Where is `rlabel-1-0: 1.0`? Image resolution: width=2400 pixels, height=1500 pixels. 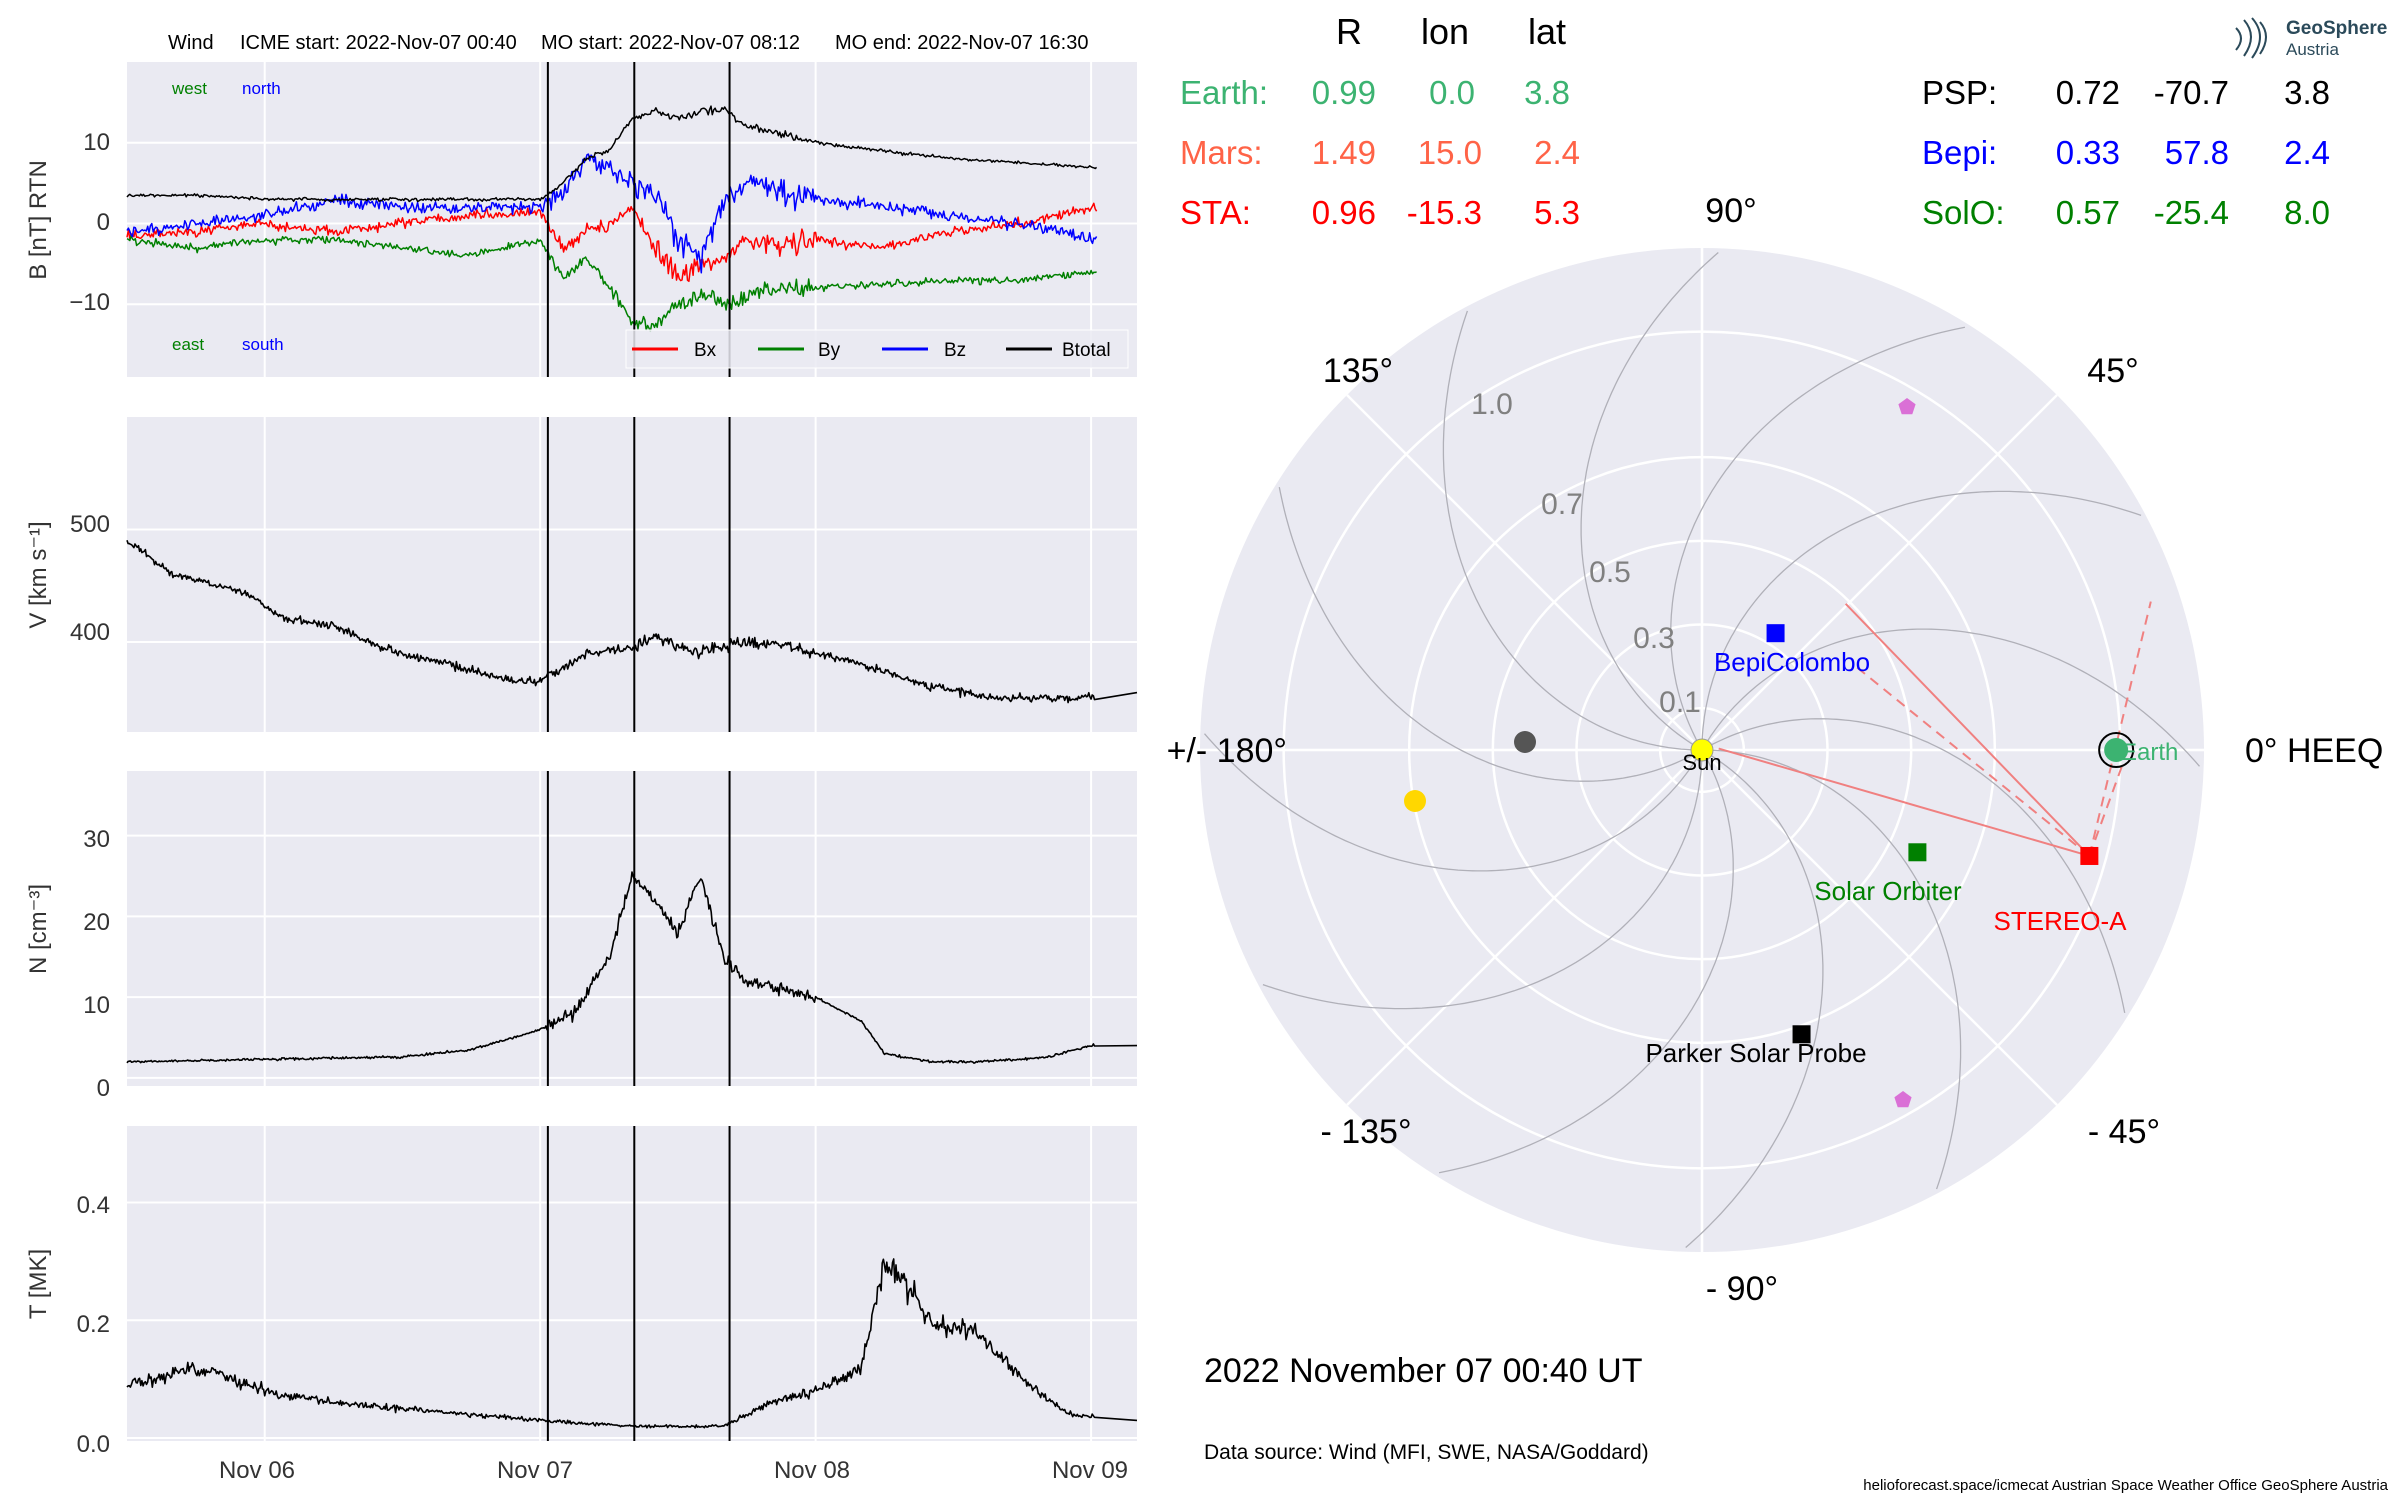 rlabel-1-0: 1.0 is located at coordinates (1492, 404).